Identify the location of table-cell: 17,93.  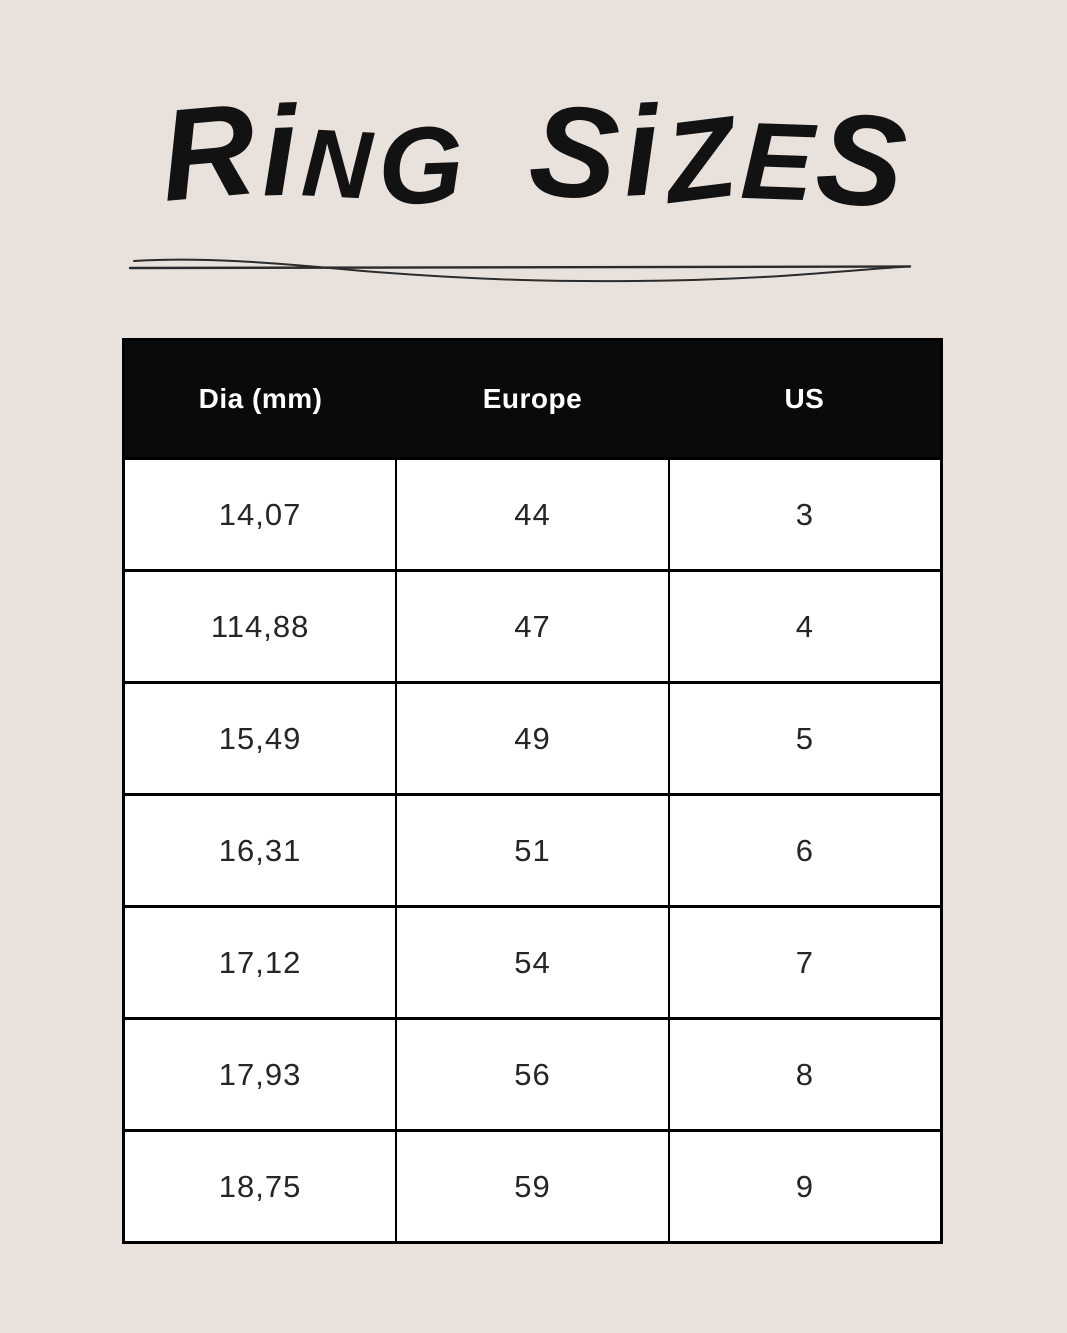
(260, 1074).